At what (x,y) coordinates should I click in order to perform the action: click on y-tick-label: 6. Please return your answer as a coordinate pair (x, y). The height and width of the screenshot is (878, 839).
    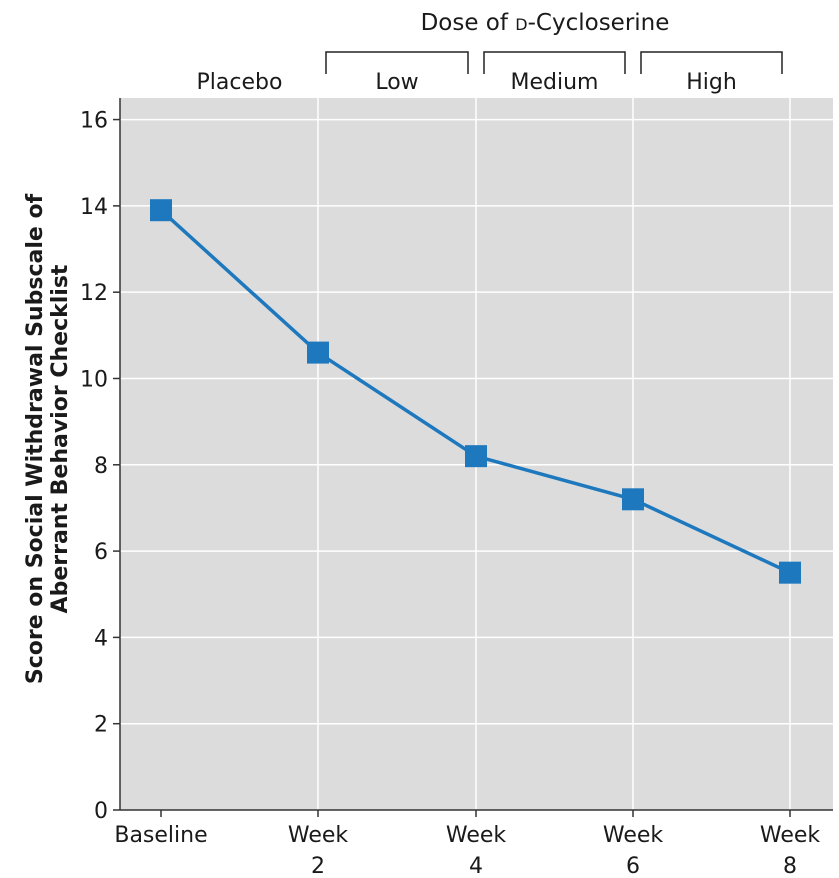
    Looking at the image, I should click on (101, 552).